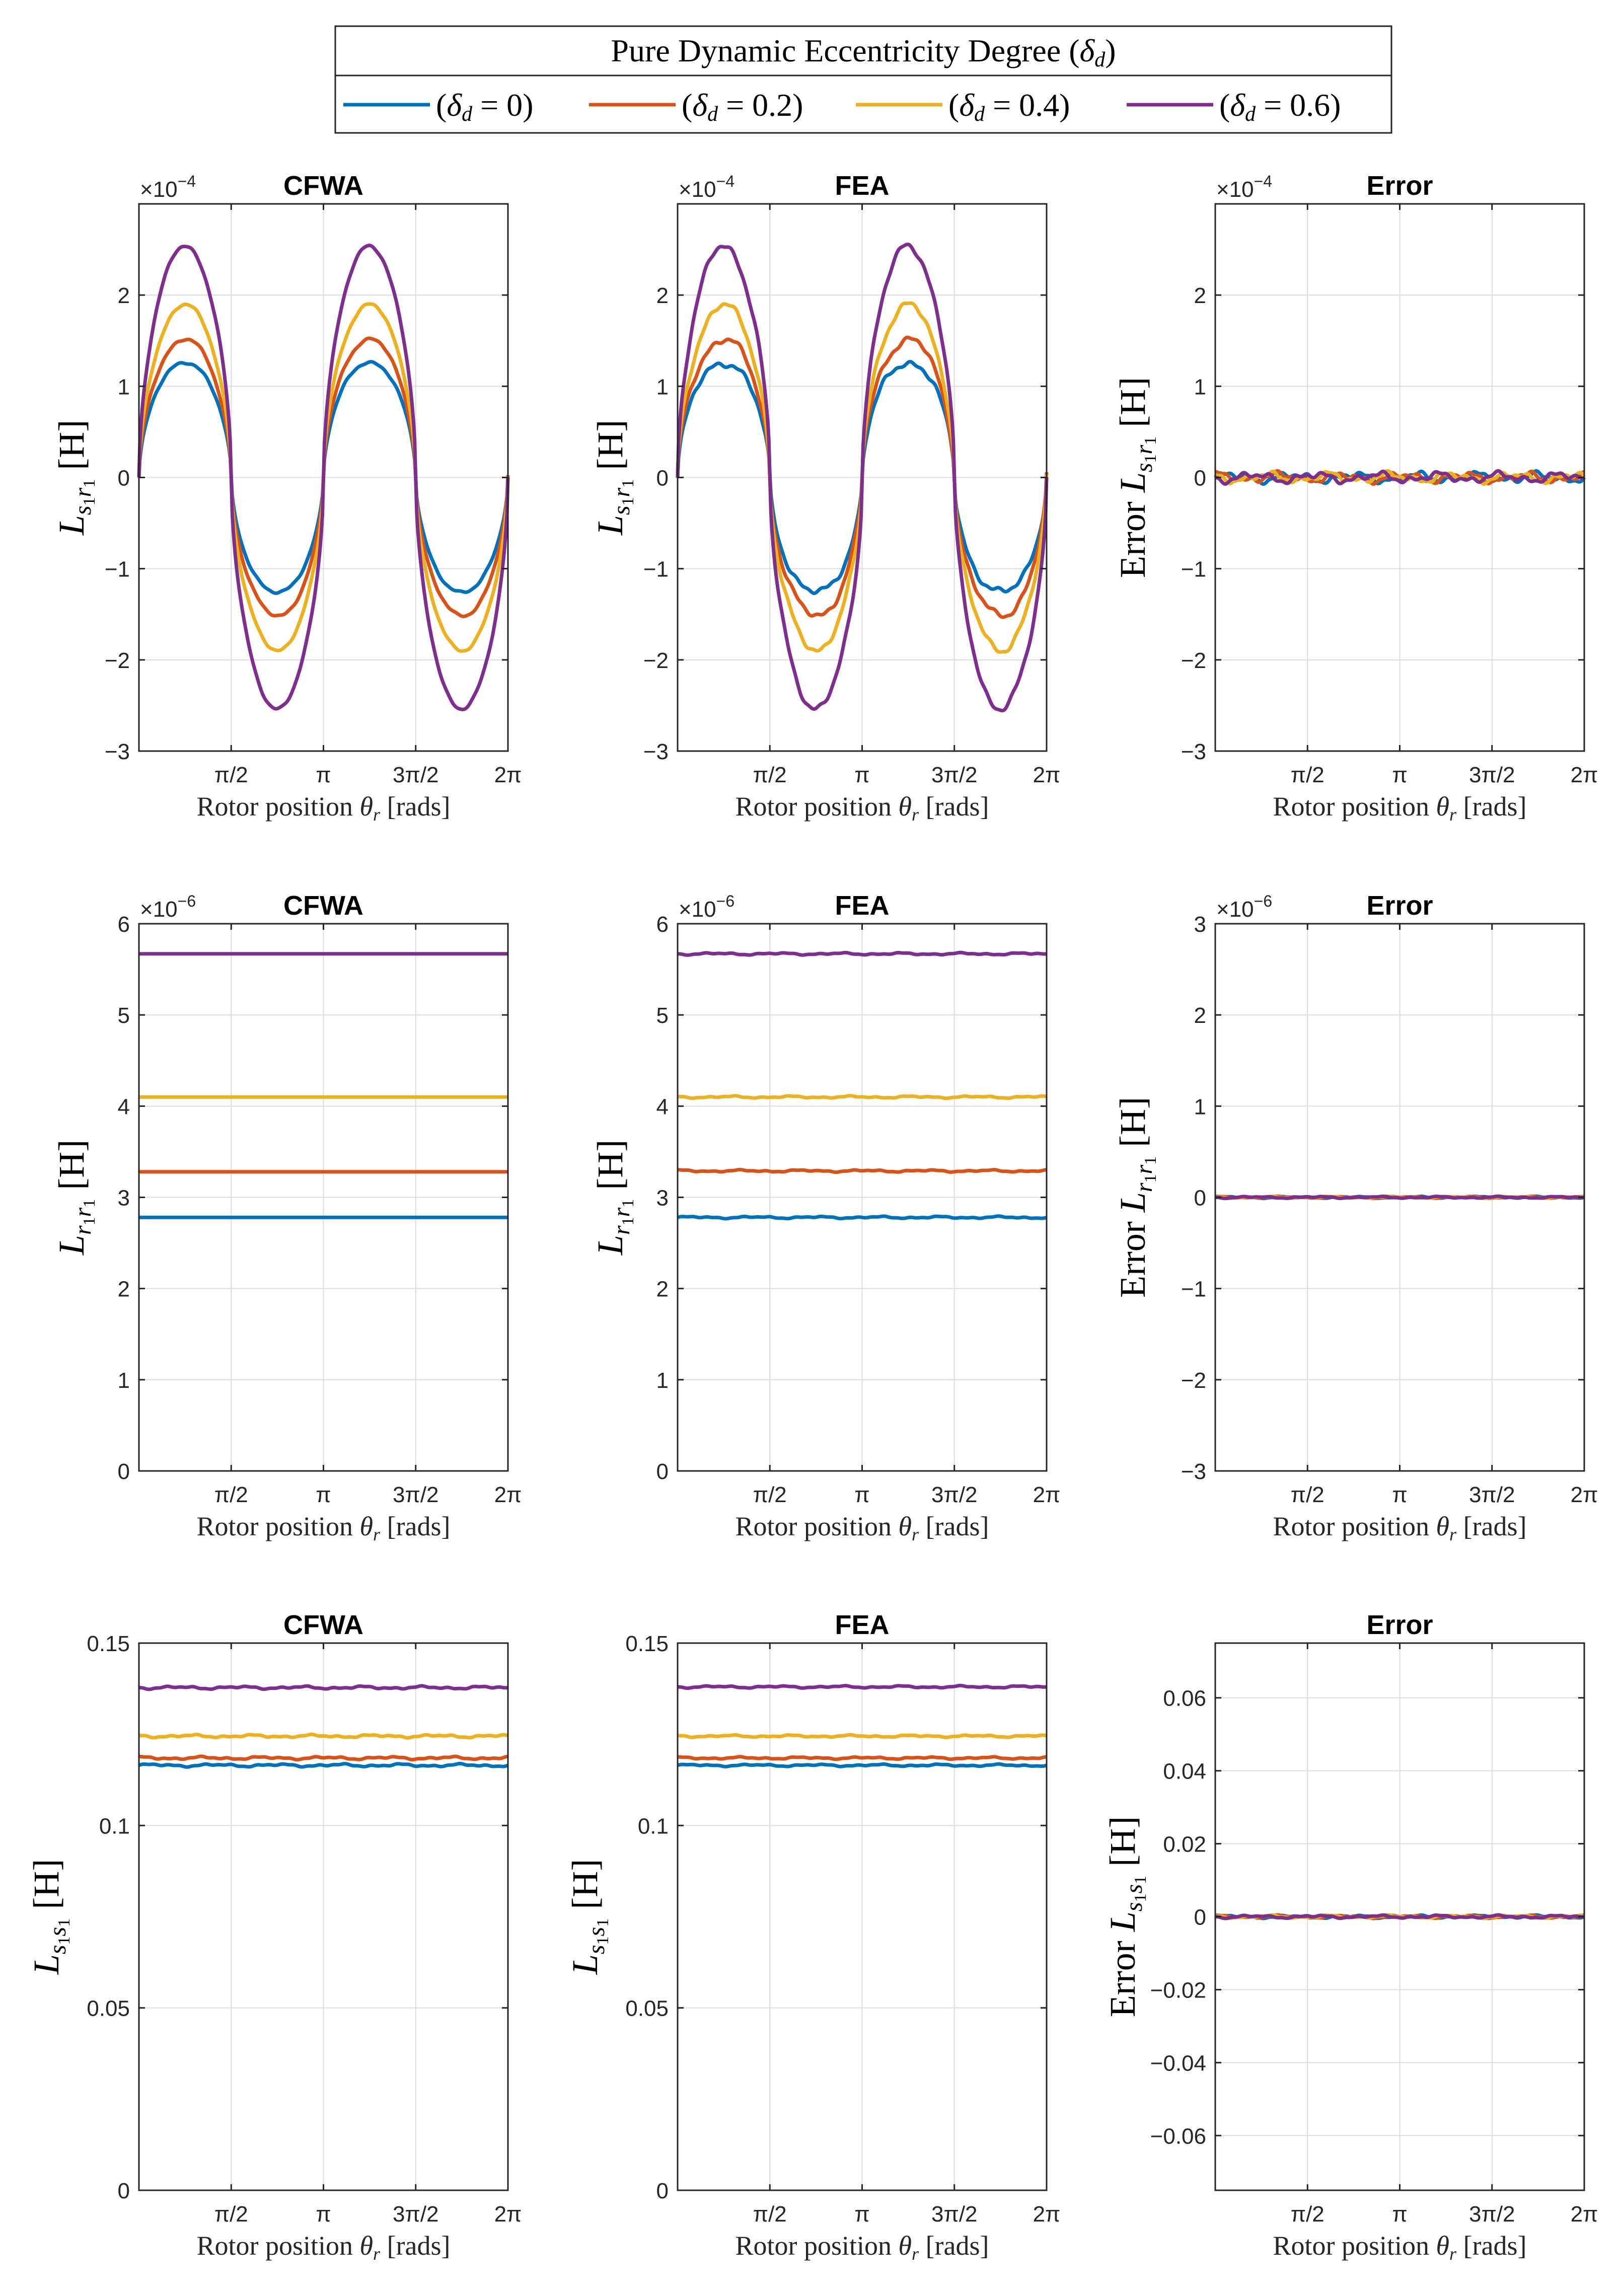  I want to click on ytick-label: 0.02, so click(1185, 1844).